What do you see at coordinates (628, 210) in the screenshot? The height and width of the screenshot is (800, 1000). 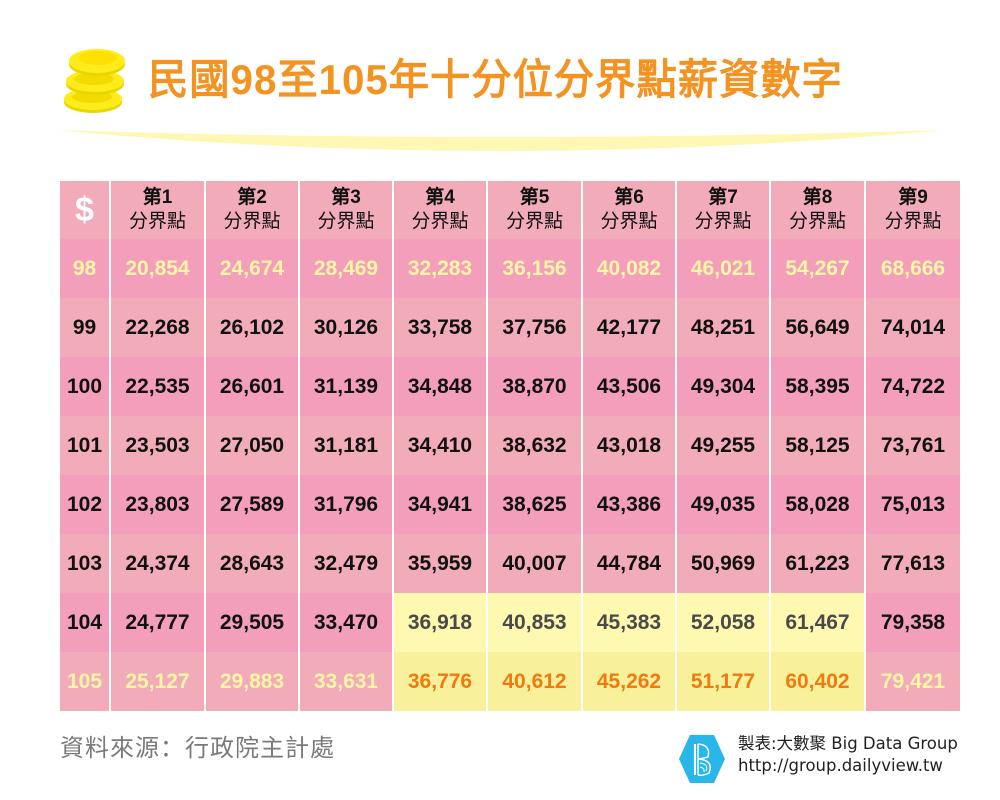 I see `column-header-6: 第6 分界點` at bounding box center [628, 210].